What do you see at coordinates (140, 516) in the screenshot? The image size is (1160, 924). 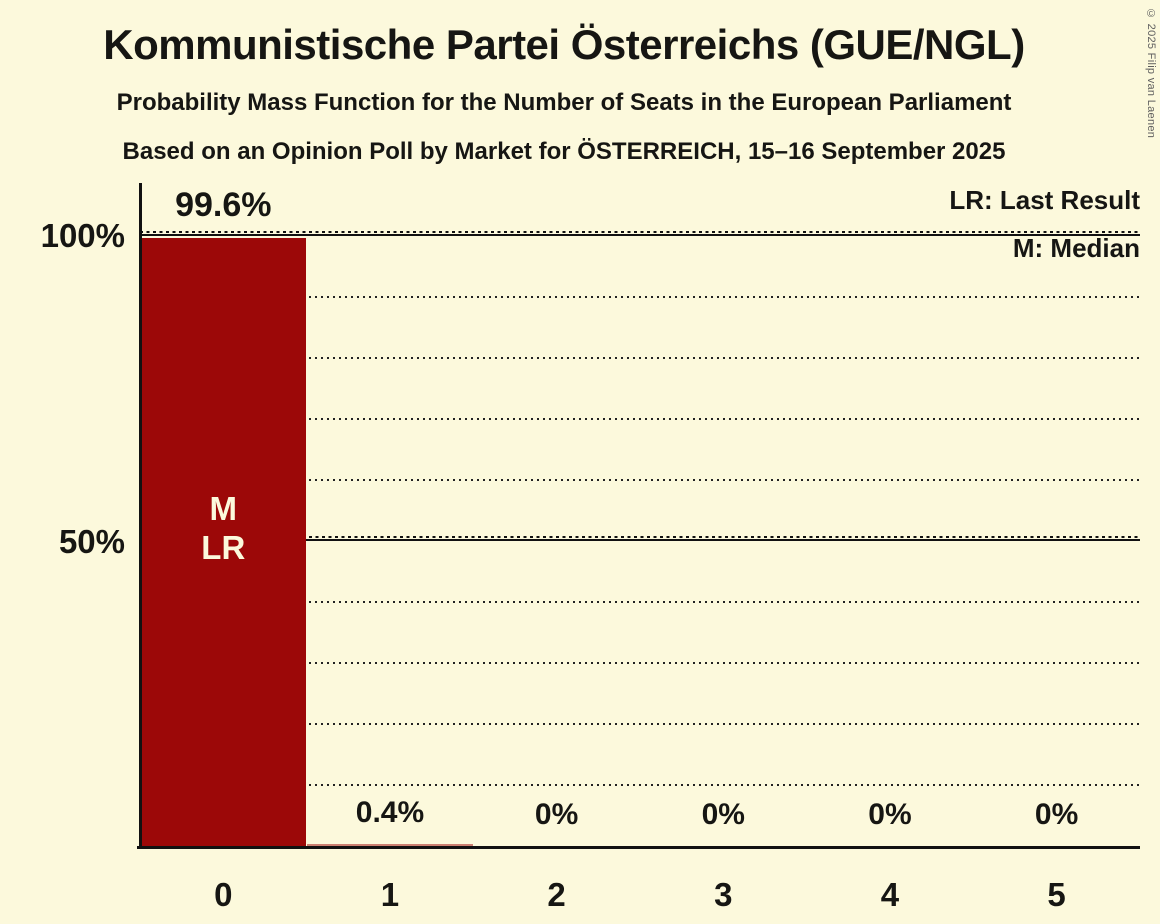 I see `y-axis-line` at bounding box center [140, 516].